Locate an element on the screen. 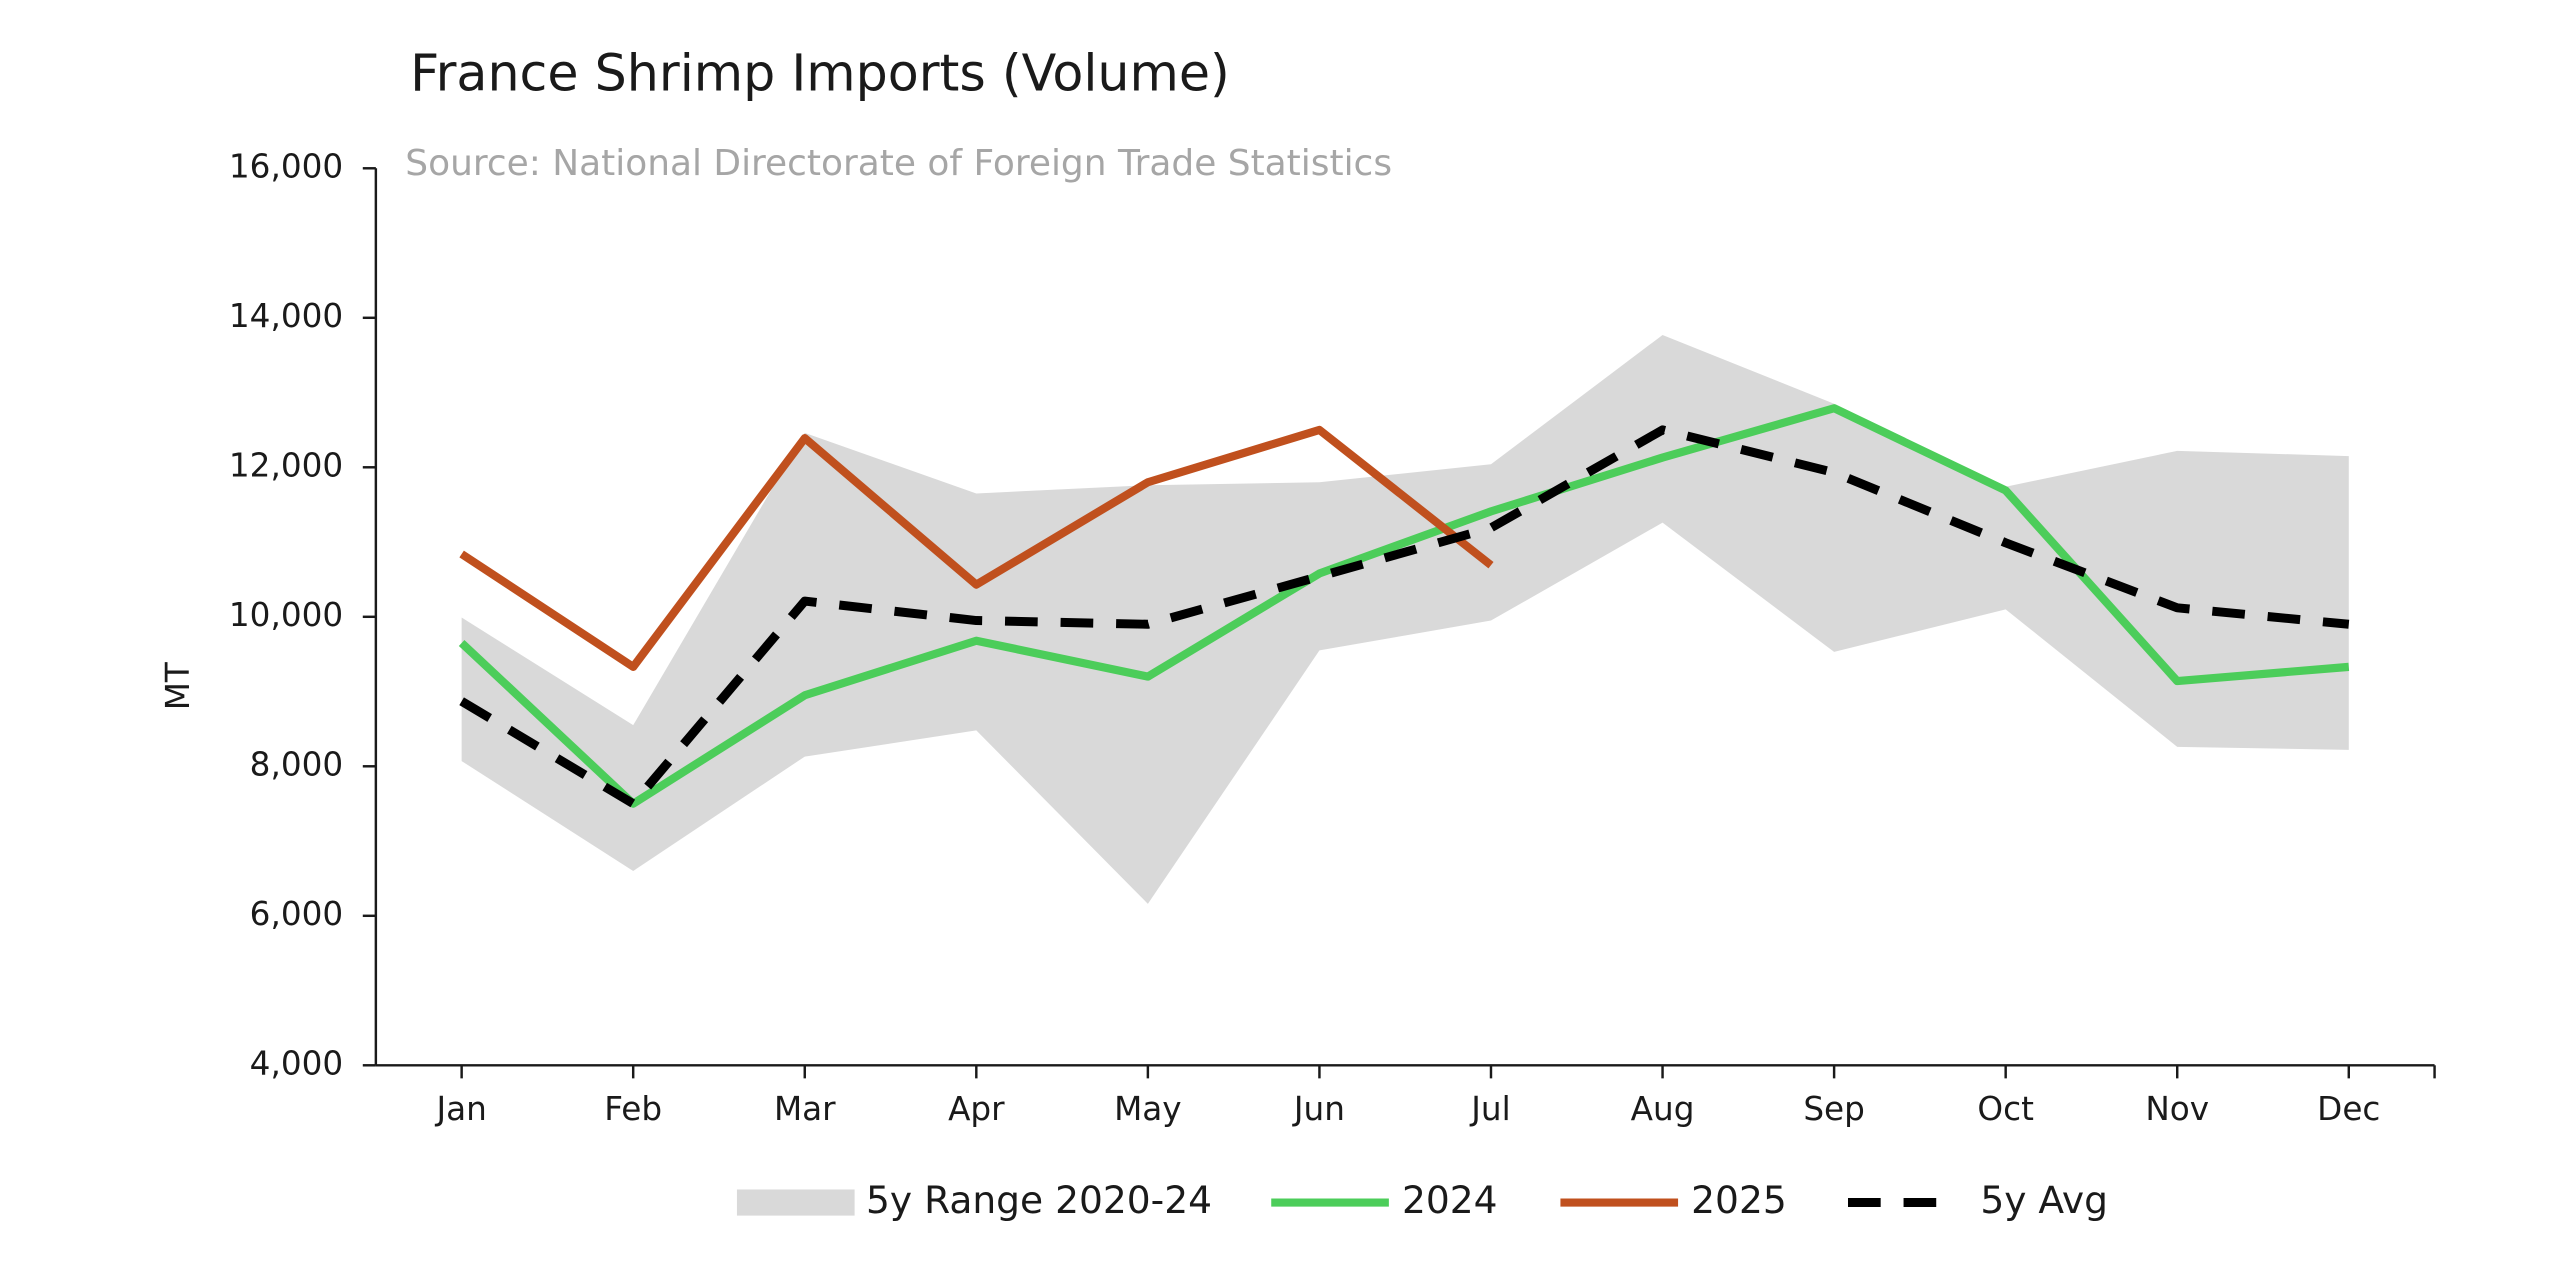 Image resolution: width=2549 pixels, height=1263 pixels. legend-label: 2024 is located at coordinates (1450, 1200).